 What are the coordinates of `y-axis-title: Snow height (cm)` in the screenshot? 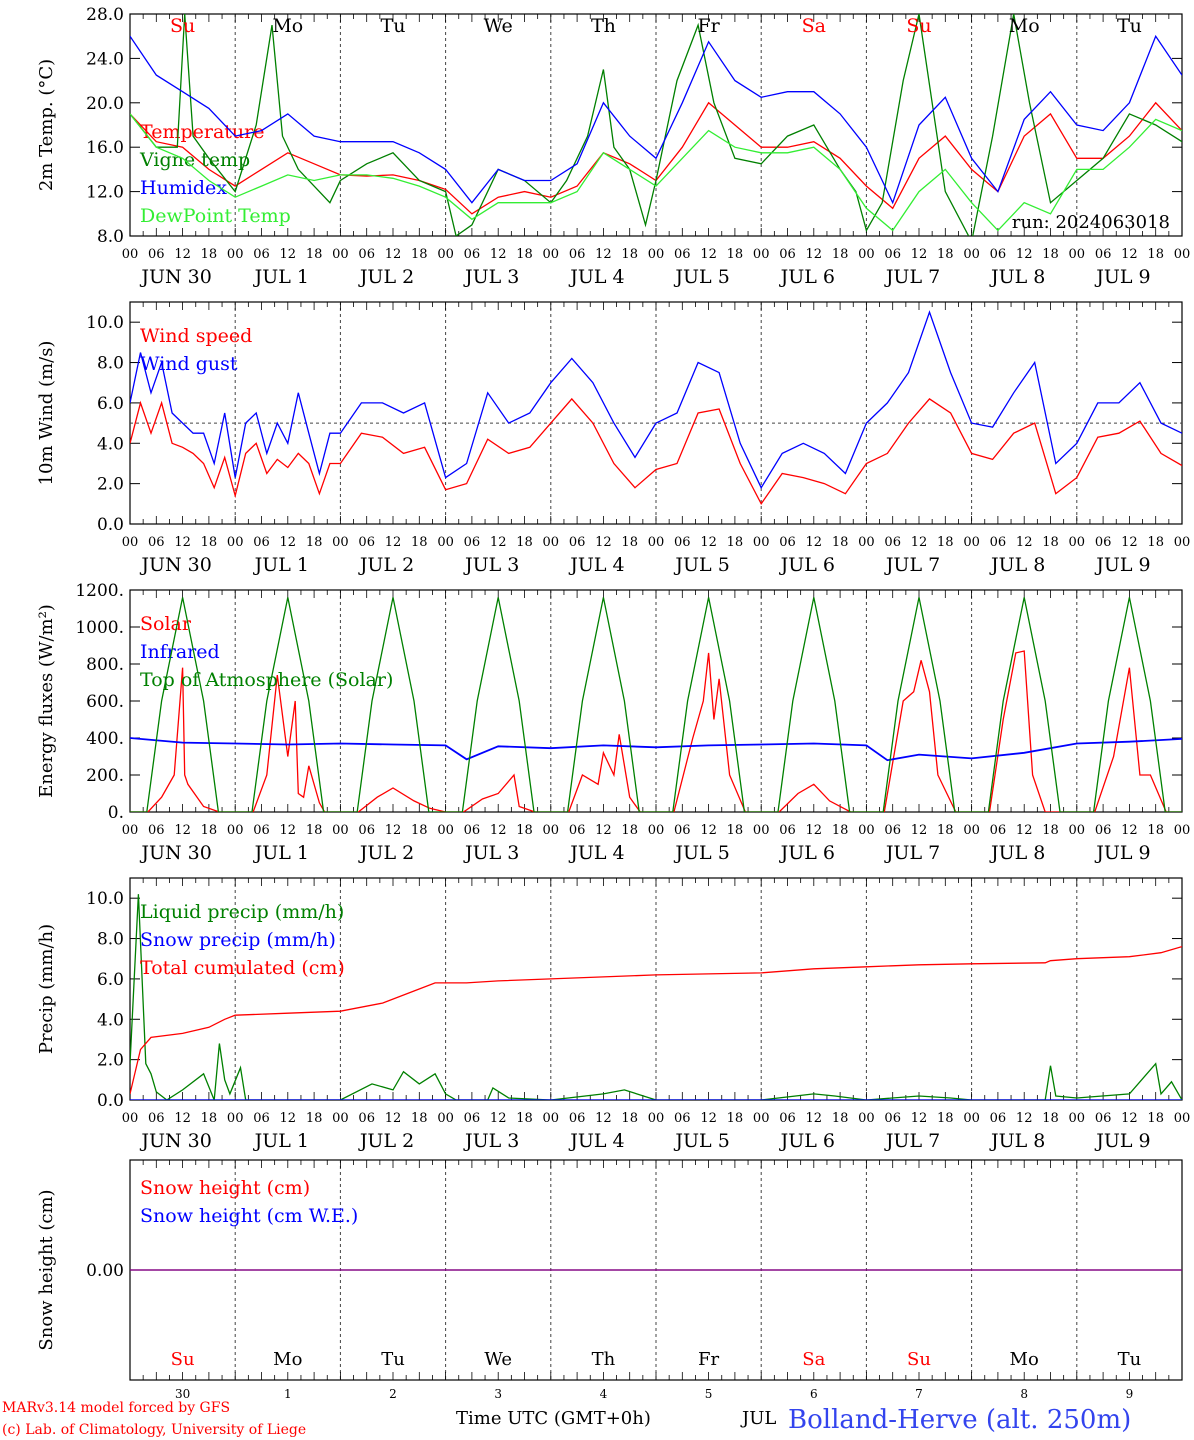 It's located at (46, 1269).